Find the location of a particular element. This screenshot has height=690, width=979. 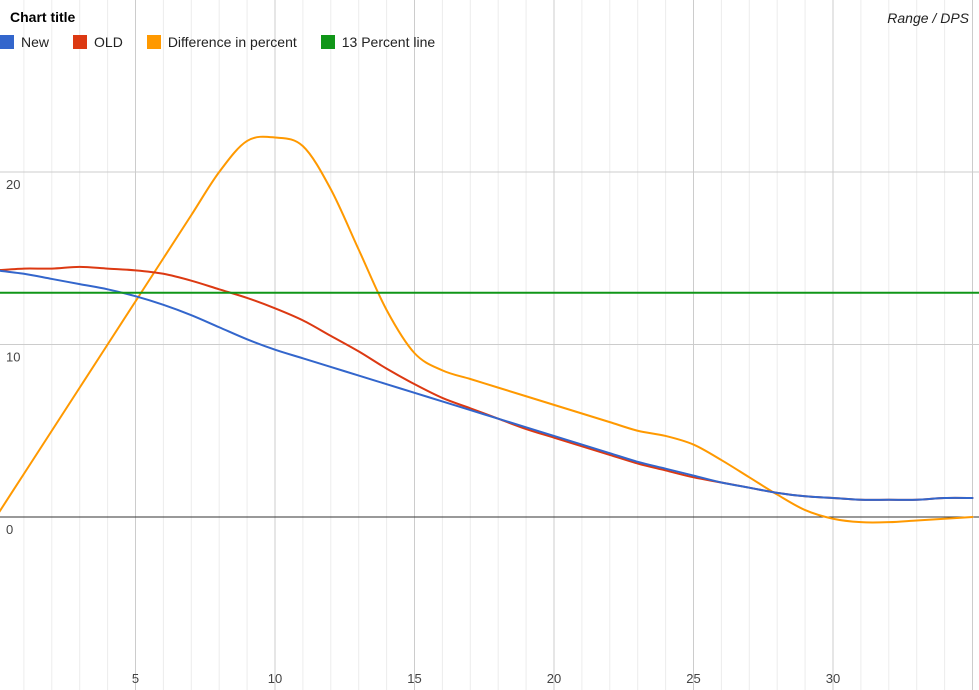

axis-corner-label: Range / DPS is located at coordinates (928, 18).